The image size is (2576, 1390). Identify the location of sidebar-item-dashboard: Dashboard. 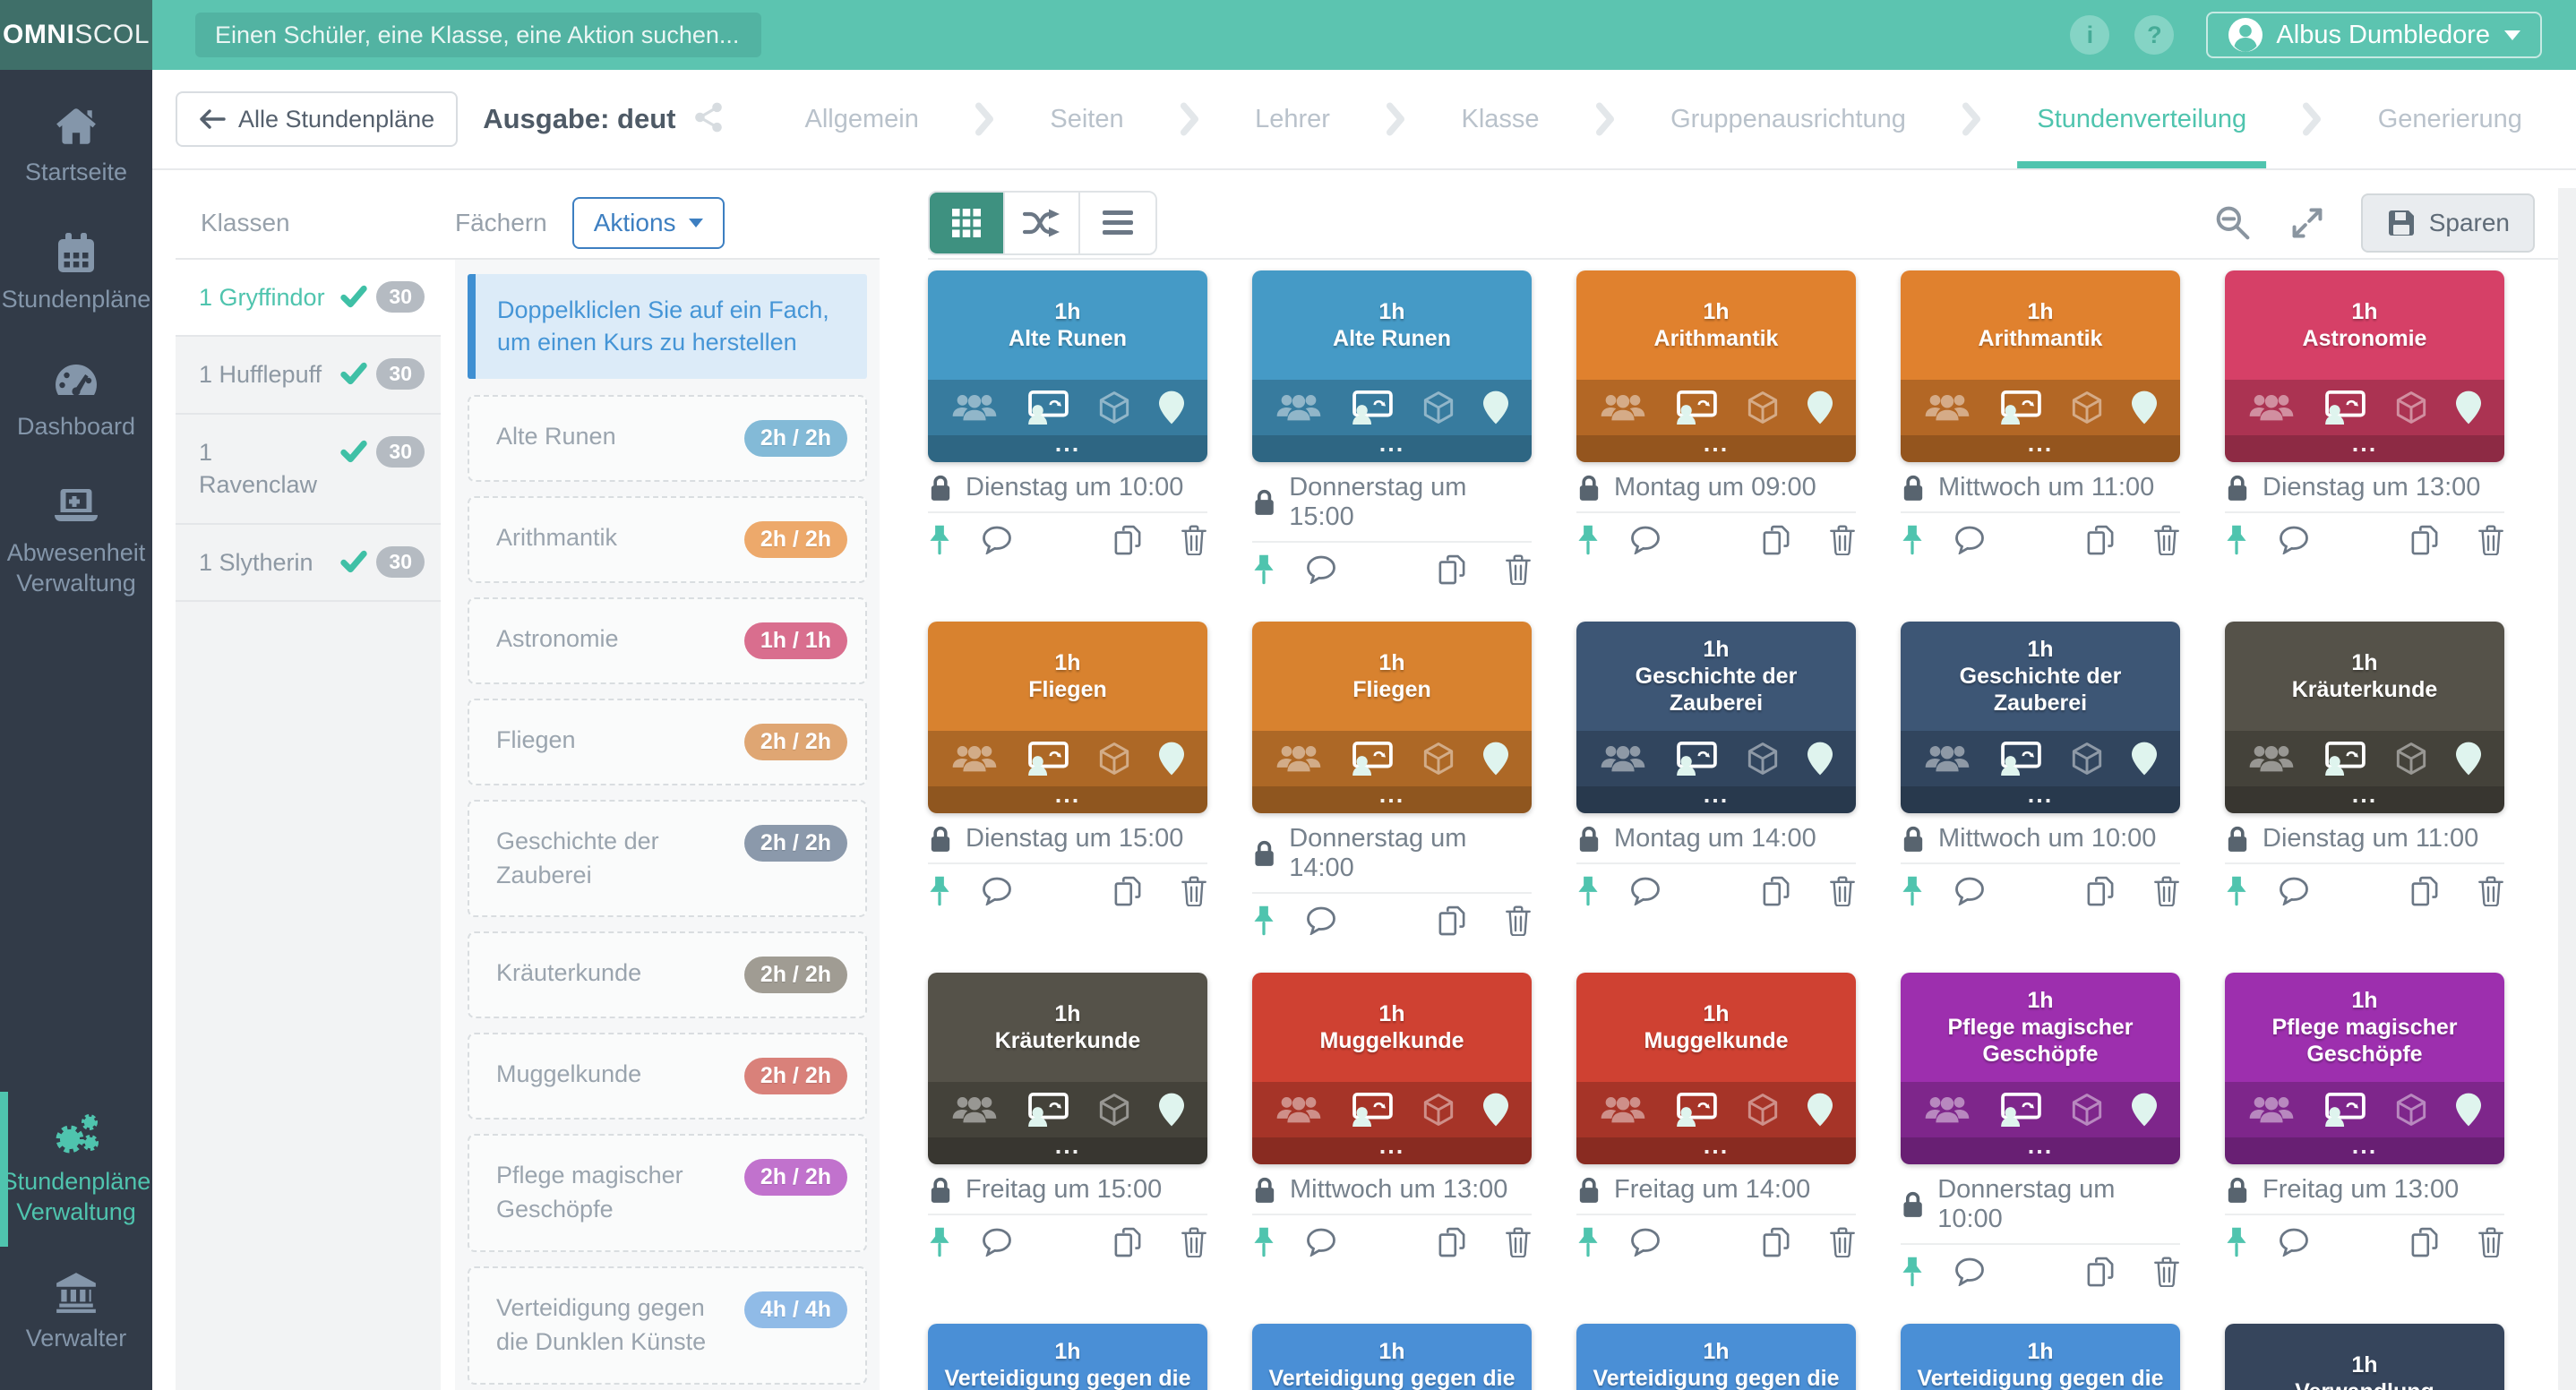
(76, 399).